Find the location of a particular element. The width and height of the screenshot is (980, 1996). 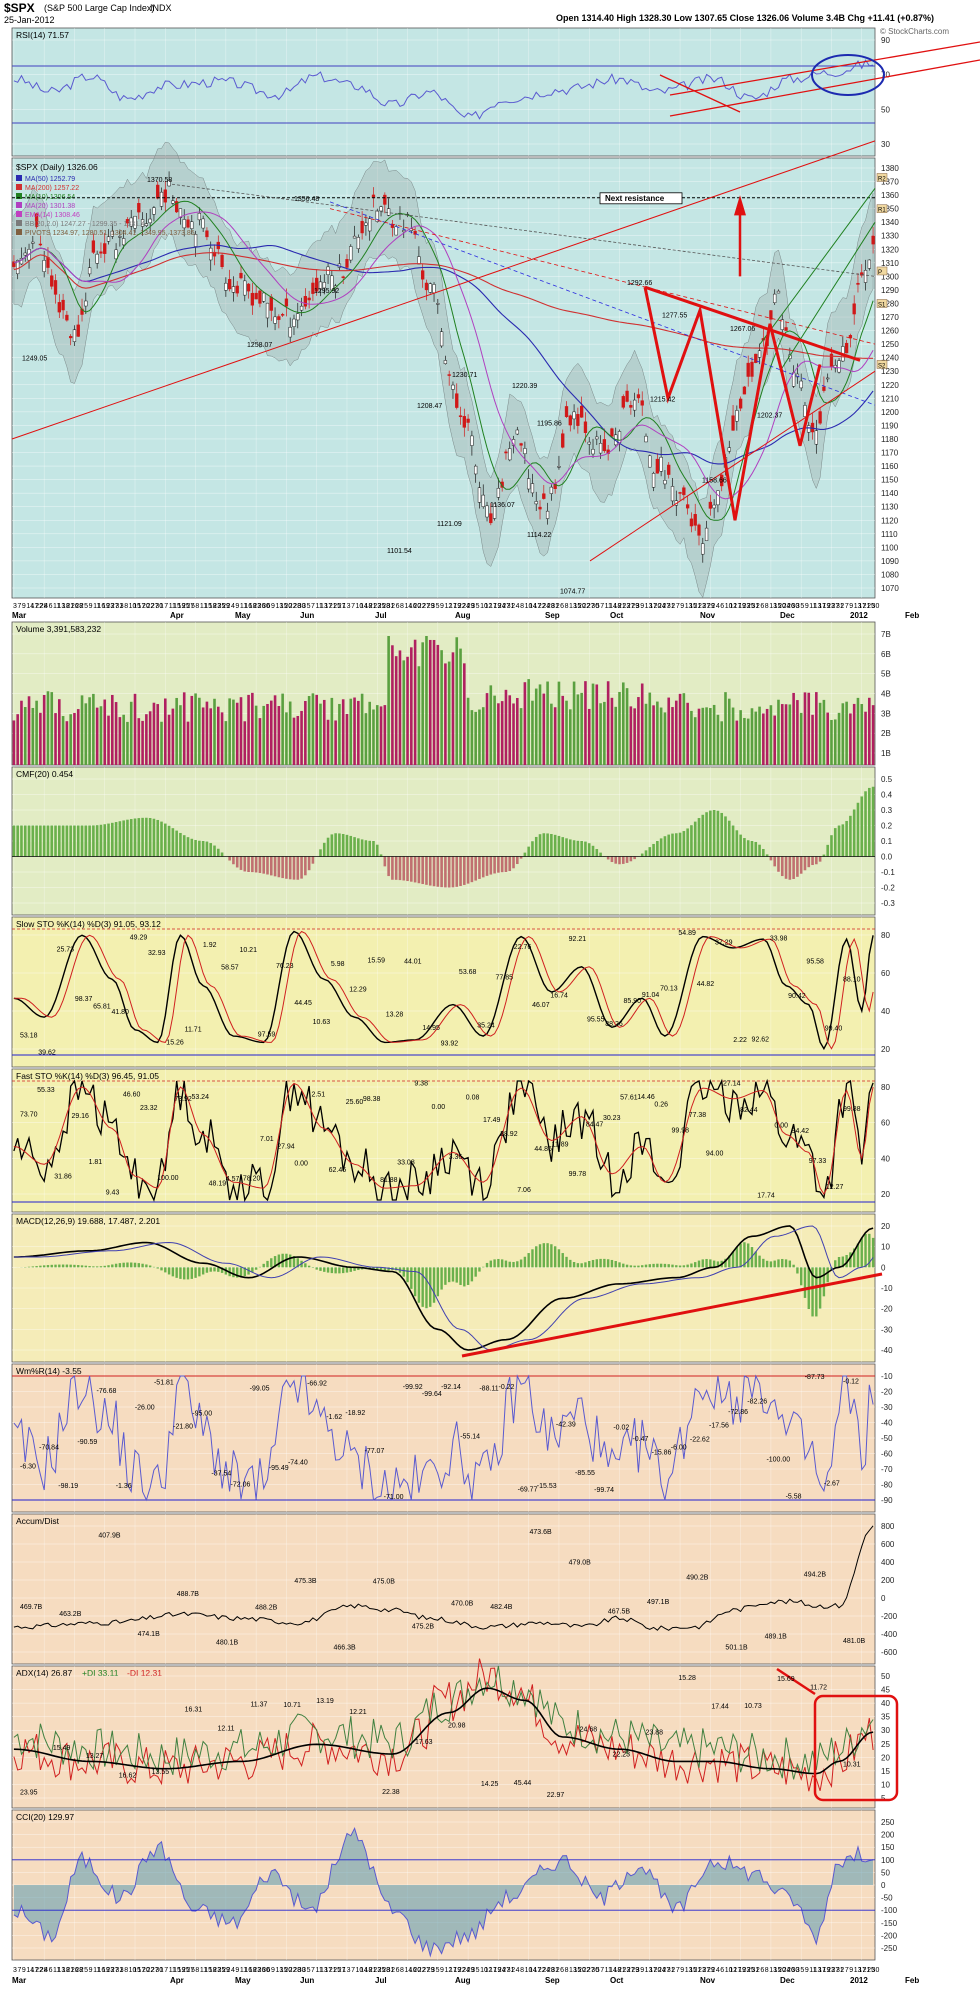

value-label: 88.26 is located at coordinates (614, 1024).